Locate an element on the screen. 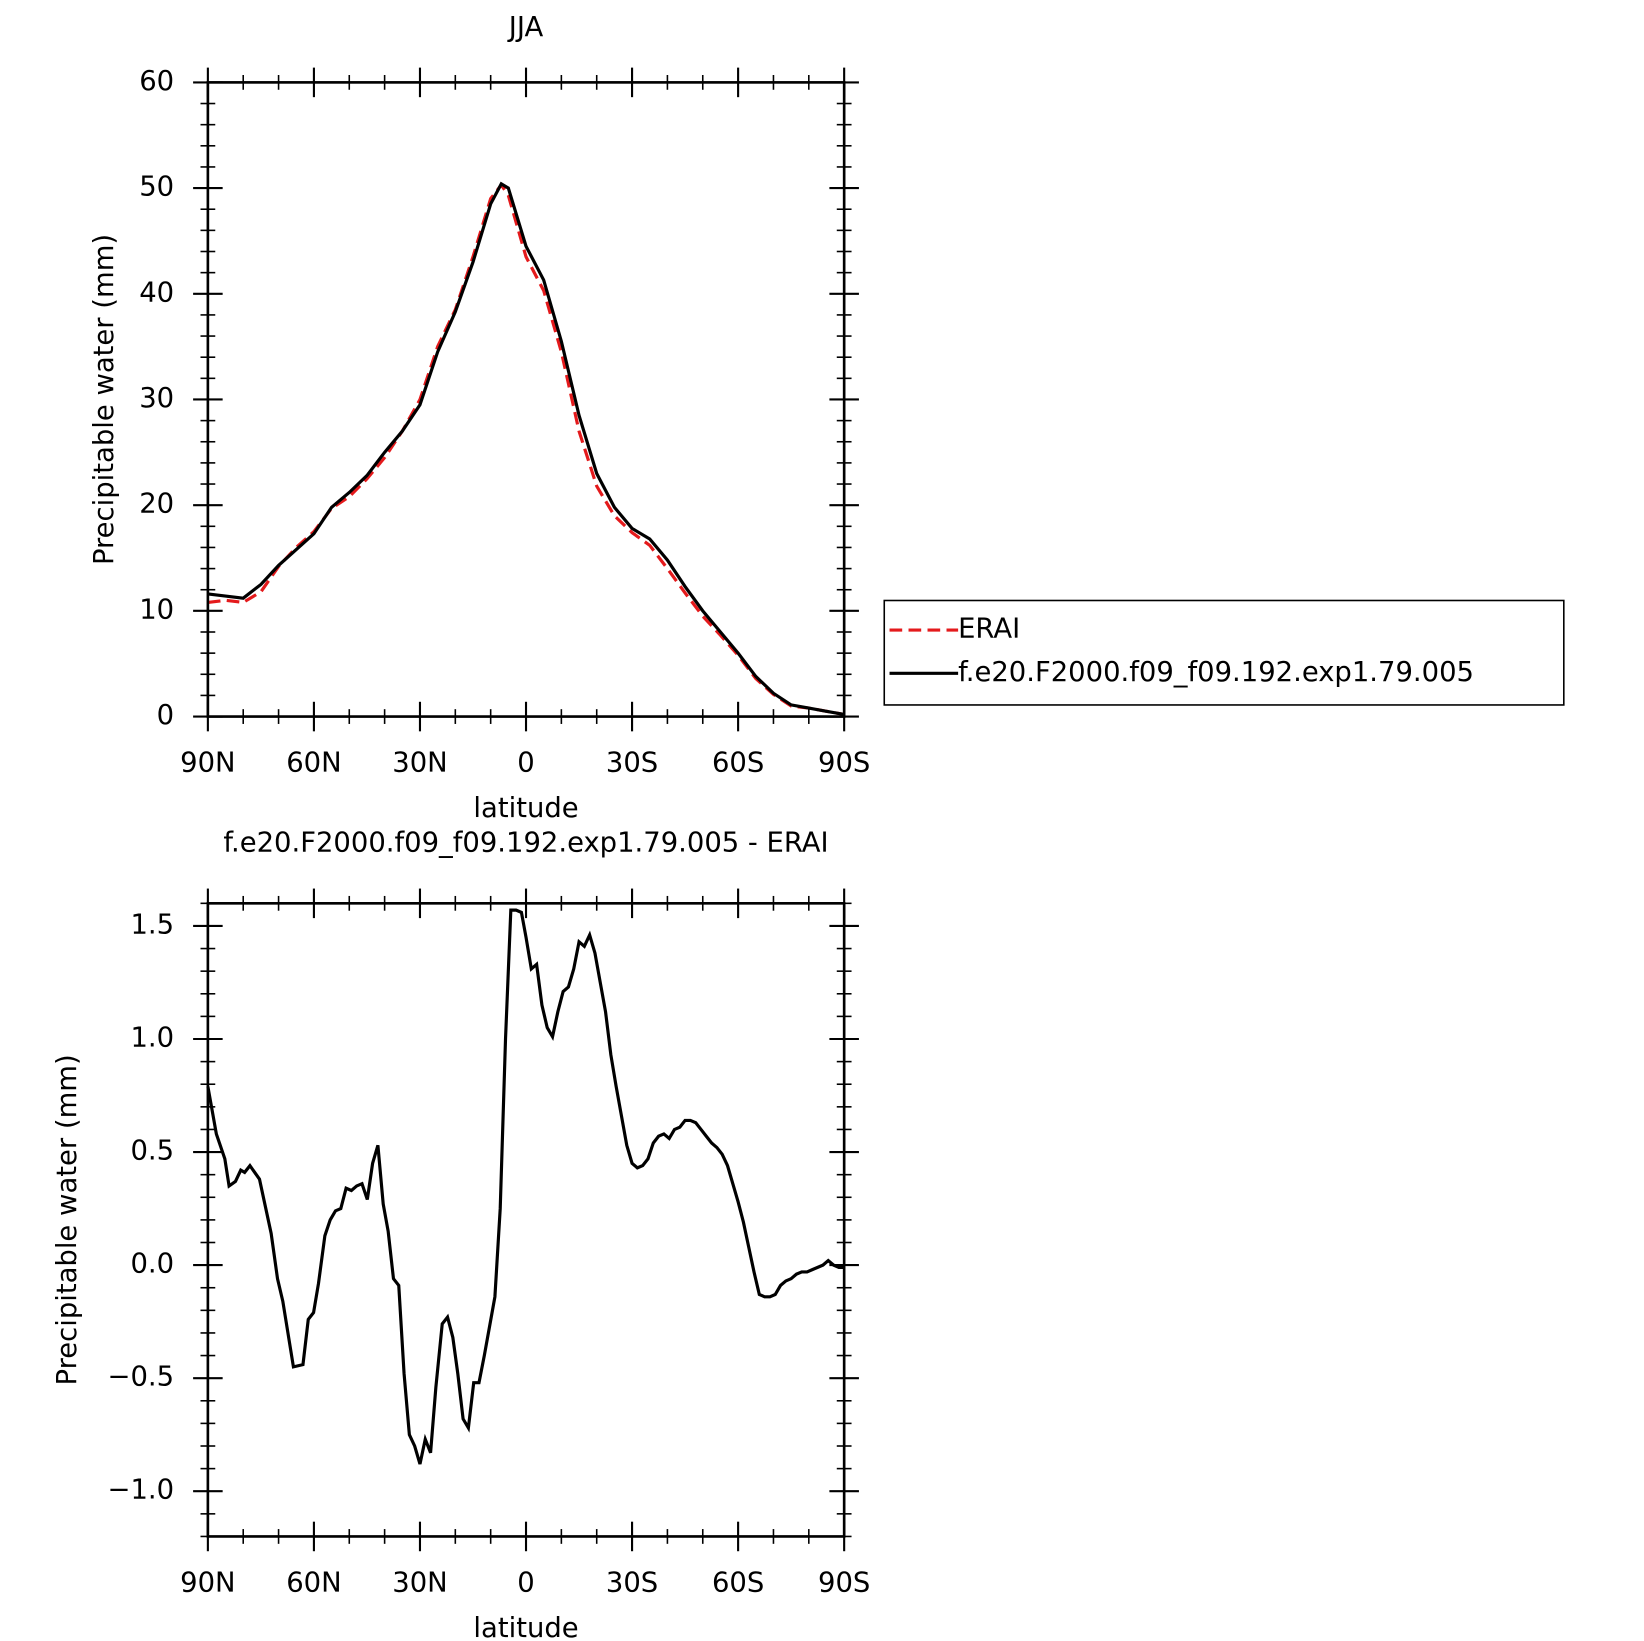  legend-label: f.e20.F2000.f09_f09.192.exp1.79.005 is located at coordinates (1216, 672).